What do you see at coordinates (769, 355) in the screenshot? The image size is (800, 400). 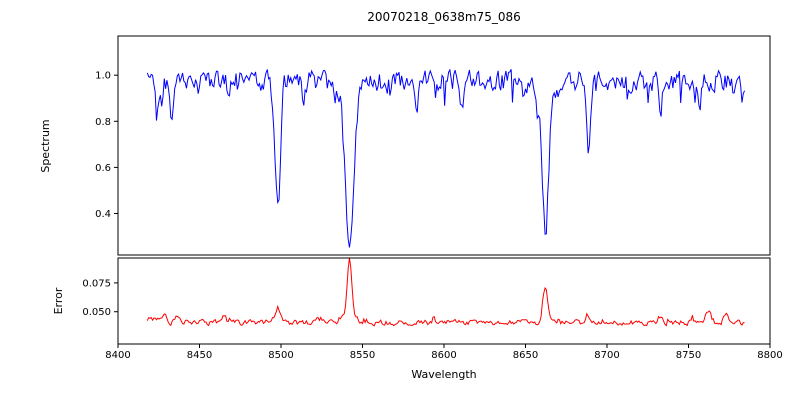 I see `x-tick-label: 8800` at bounding box center [769, 355].